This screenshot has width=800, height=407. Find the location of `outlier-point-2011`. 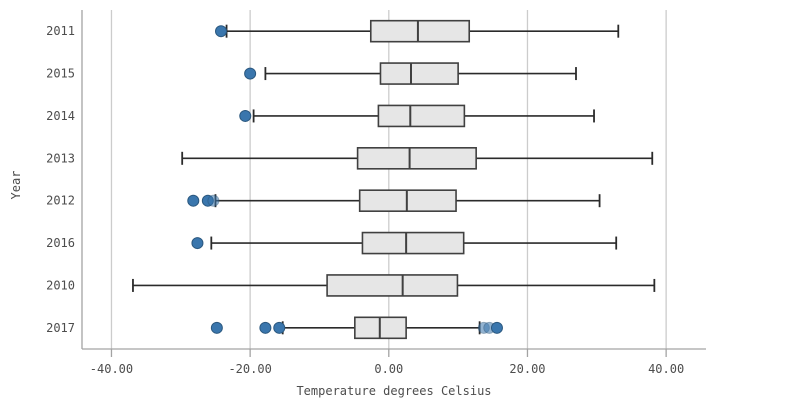

outlier-point-2011 is located at coordinates (221, 31).